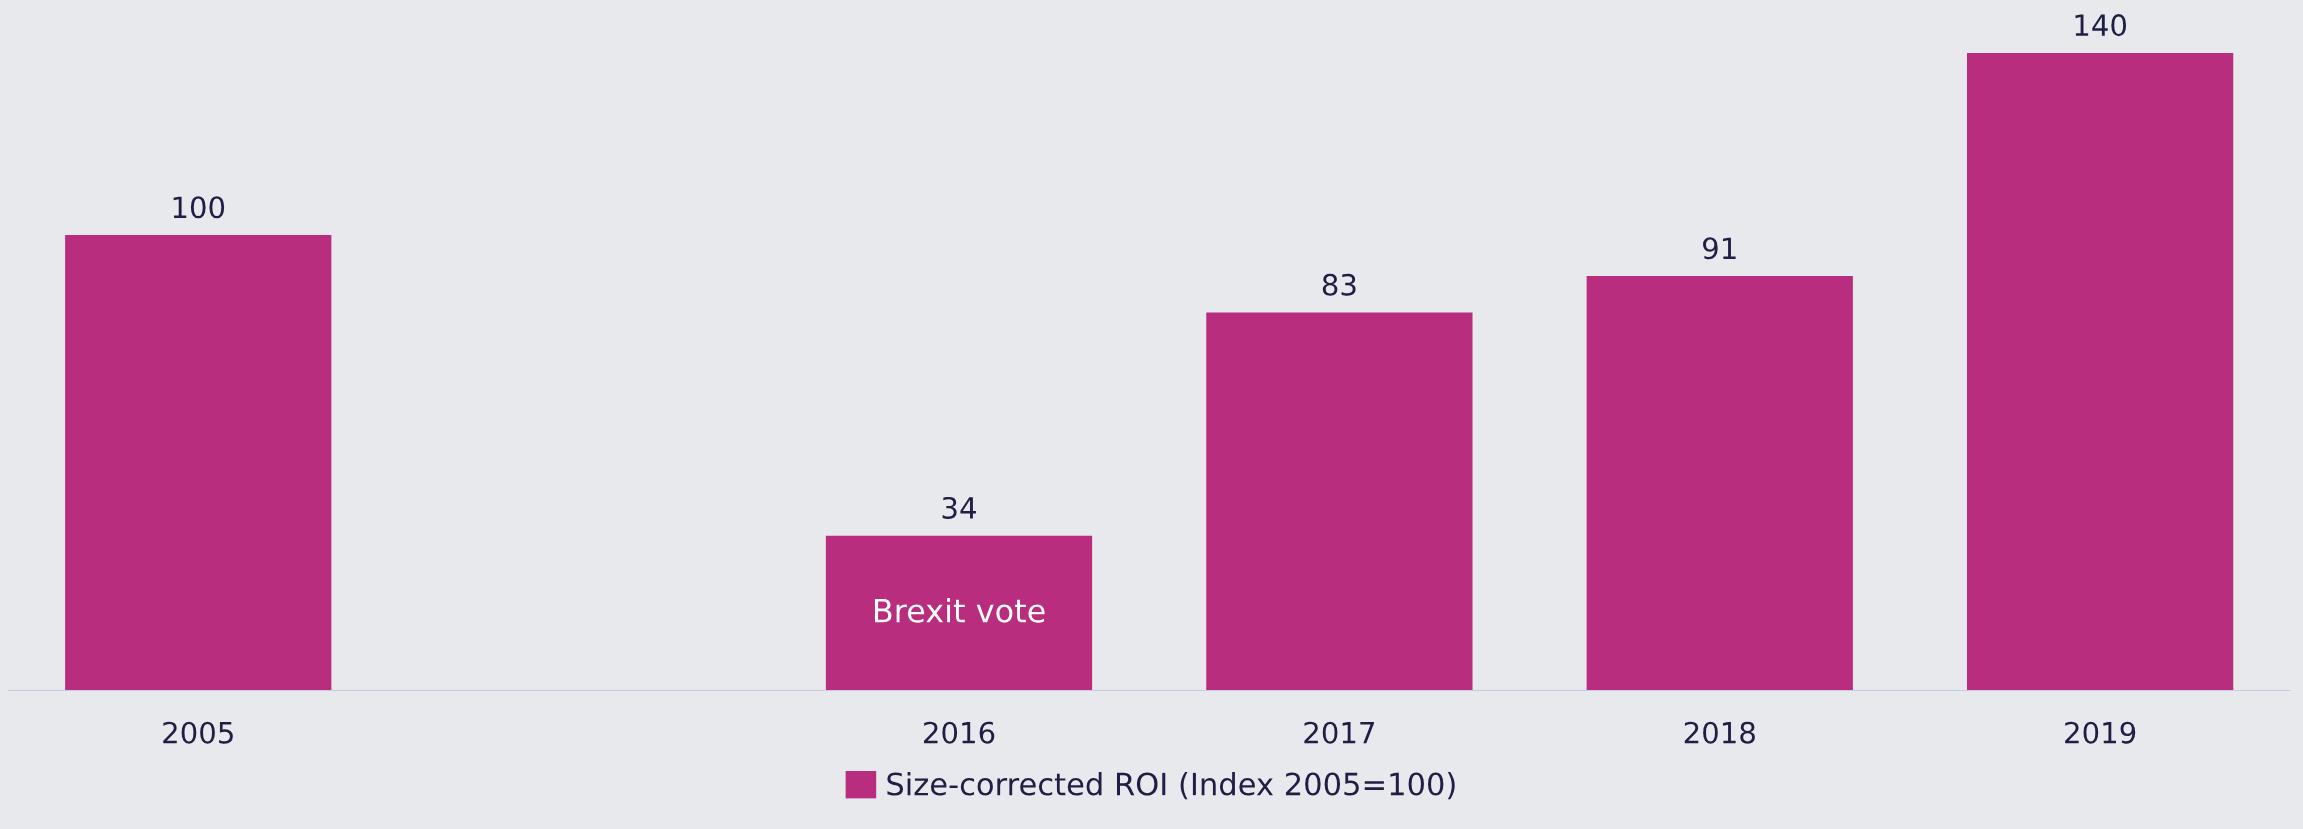  What do you see at coordinates (1719, 248) in the screenshot?
I see `data-label: 91` at bounding box center [1719, 248].